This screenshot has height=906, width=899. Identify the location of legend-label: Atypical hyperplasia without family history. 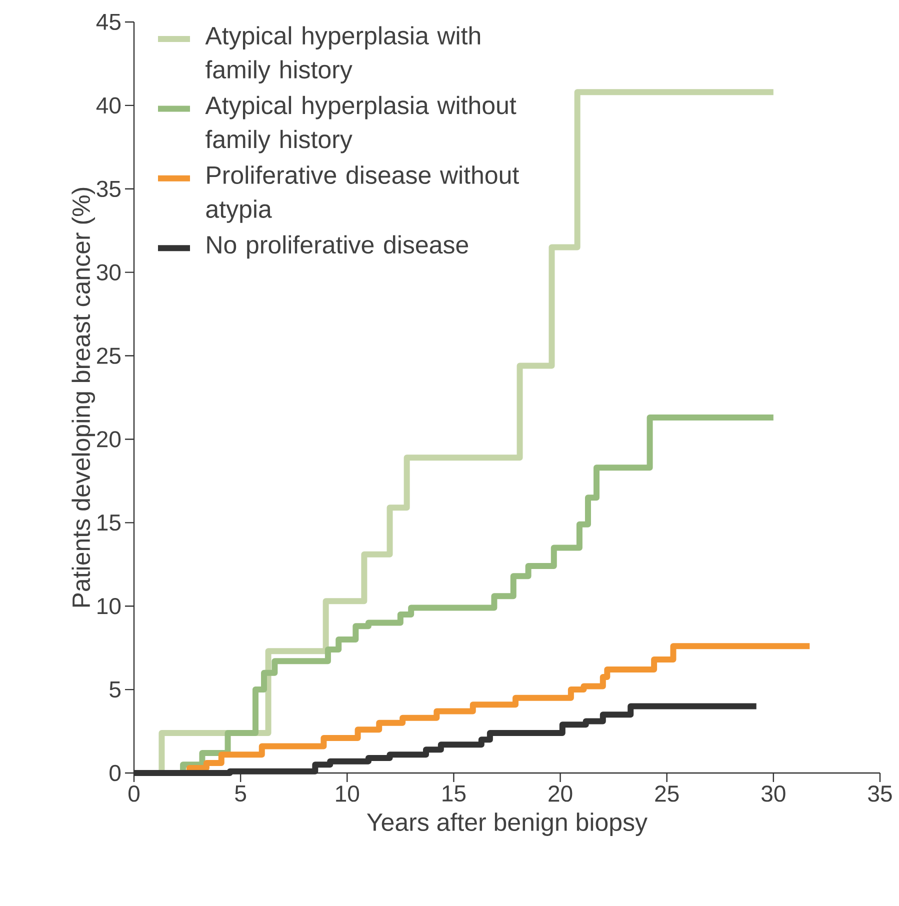
(360, 125).